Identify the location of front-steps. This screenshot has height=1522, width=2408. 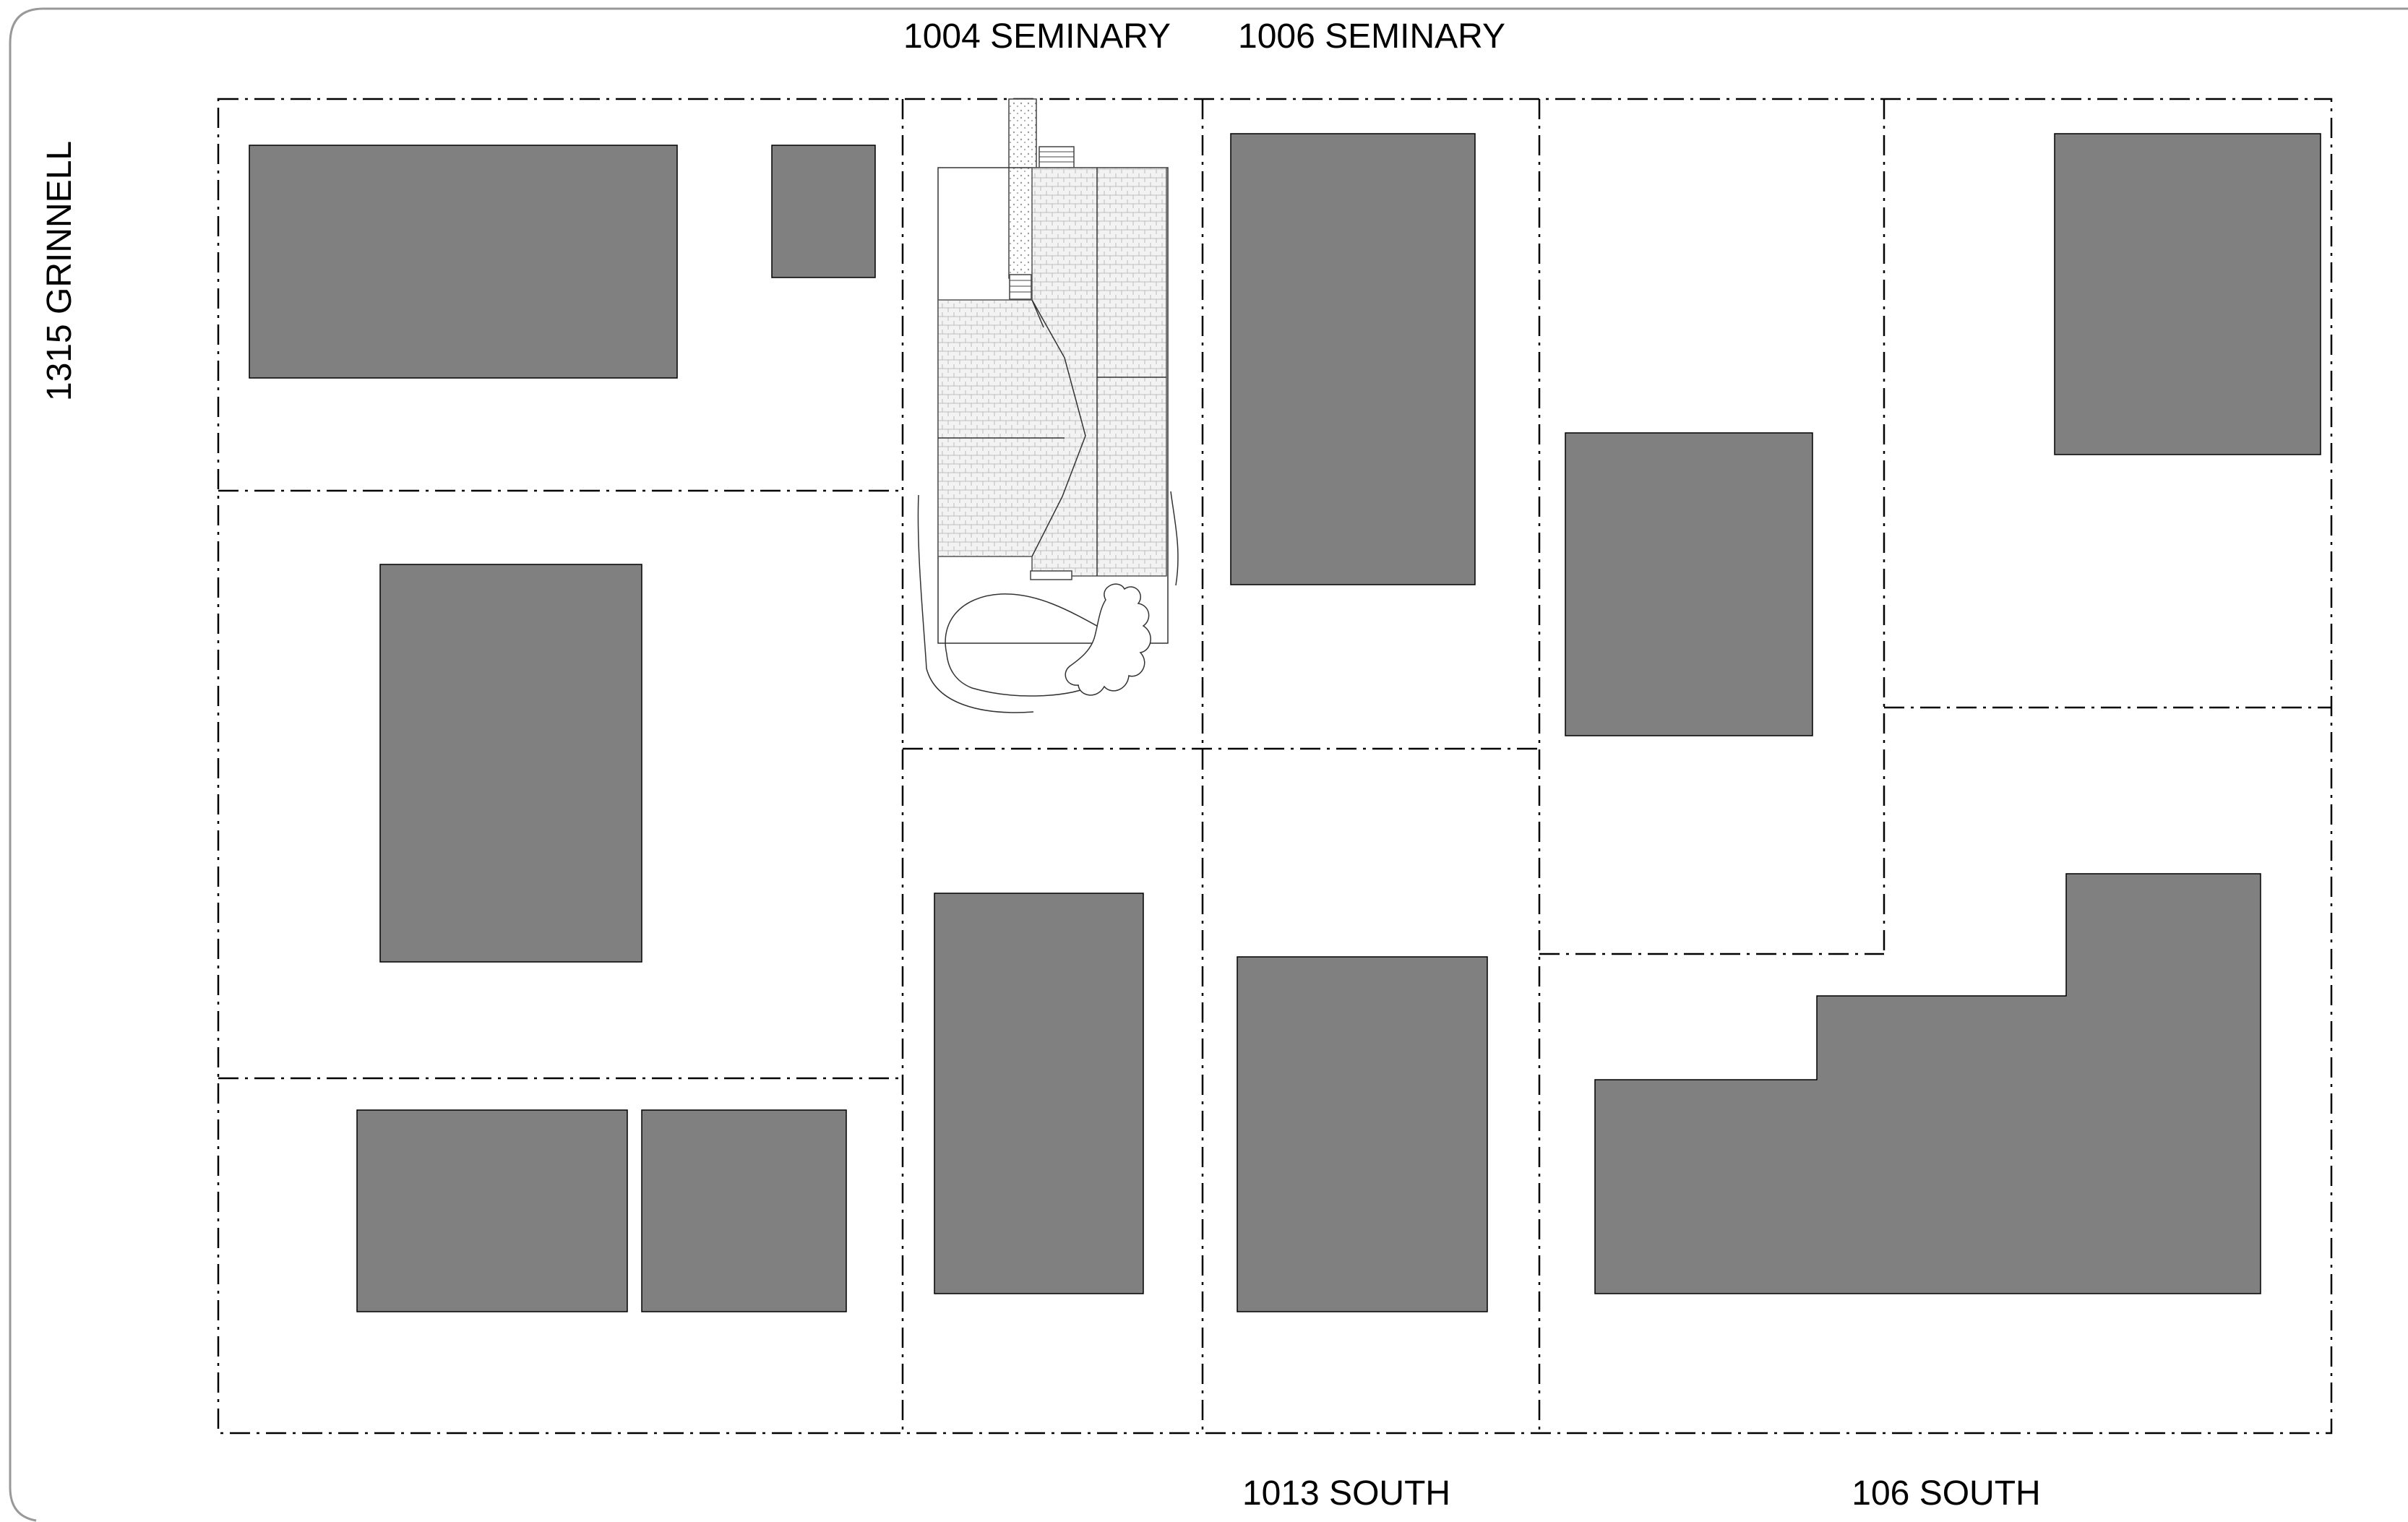
(1057, 157).